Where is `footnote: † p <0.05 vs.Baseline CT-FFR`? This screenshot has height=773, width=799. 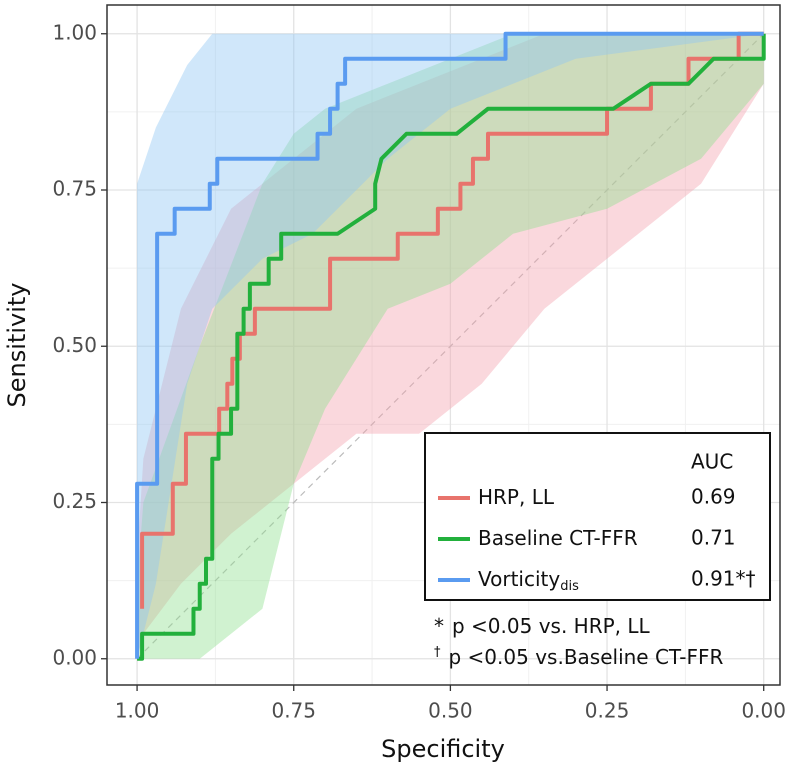
footnote: † p <0.05 vs.Baseline CT-FFR is located at coordinates (579, 657).